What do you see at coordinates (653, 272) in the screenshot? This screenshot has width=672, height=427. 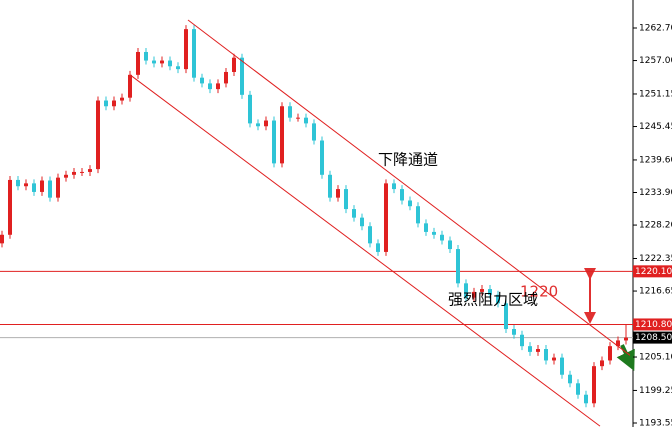 I see `price-label: 1220.10` at bounding box center [653, 272].